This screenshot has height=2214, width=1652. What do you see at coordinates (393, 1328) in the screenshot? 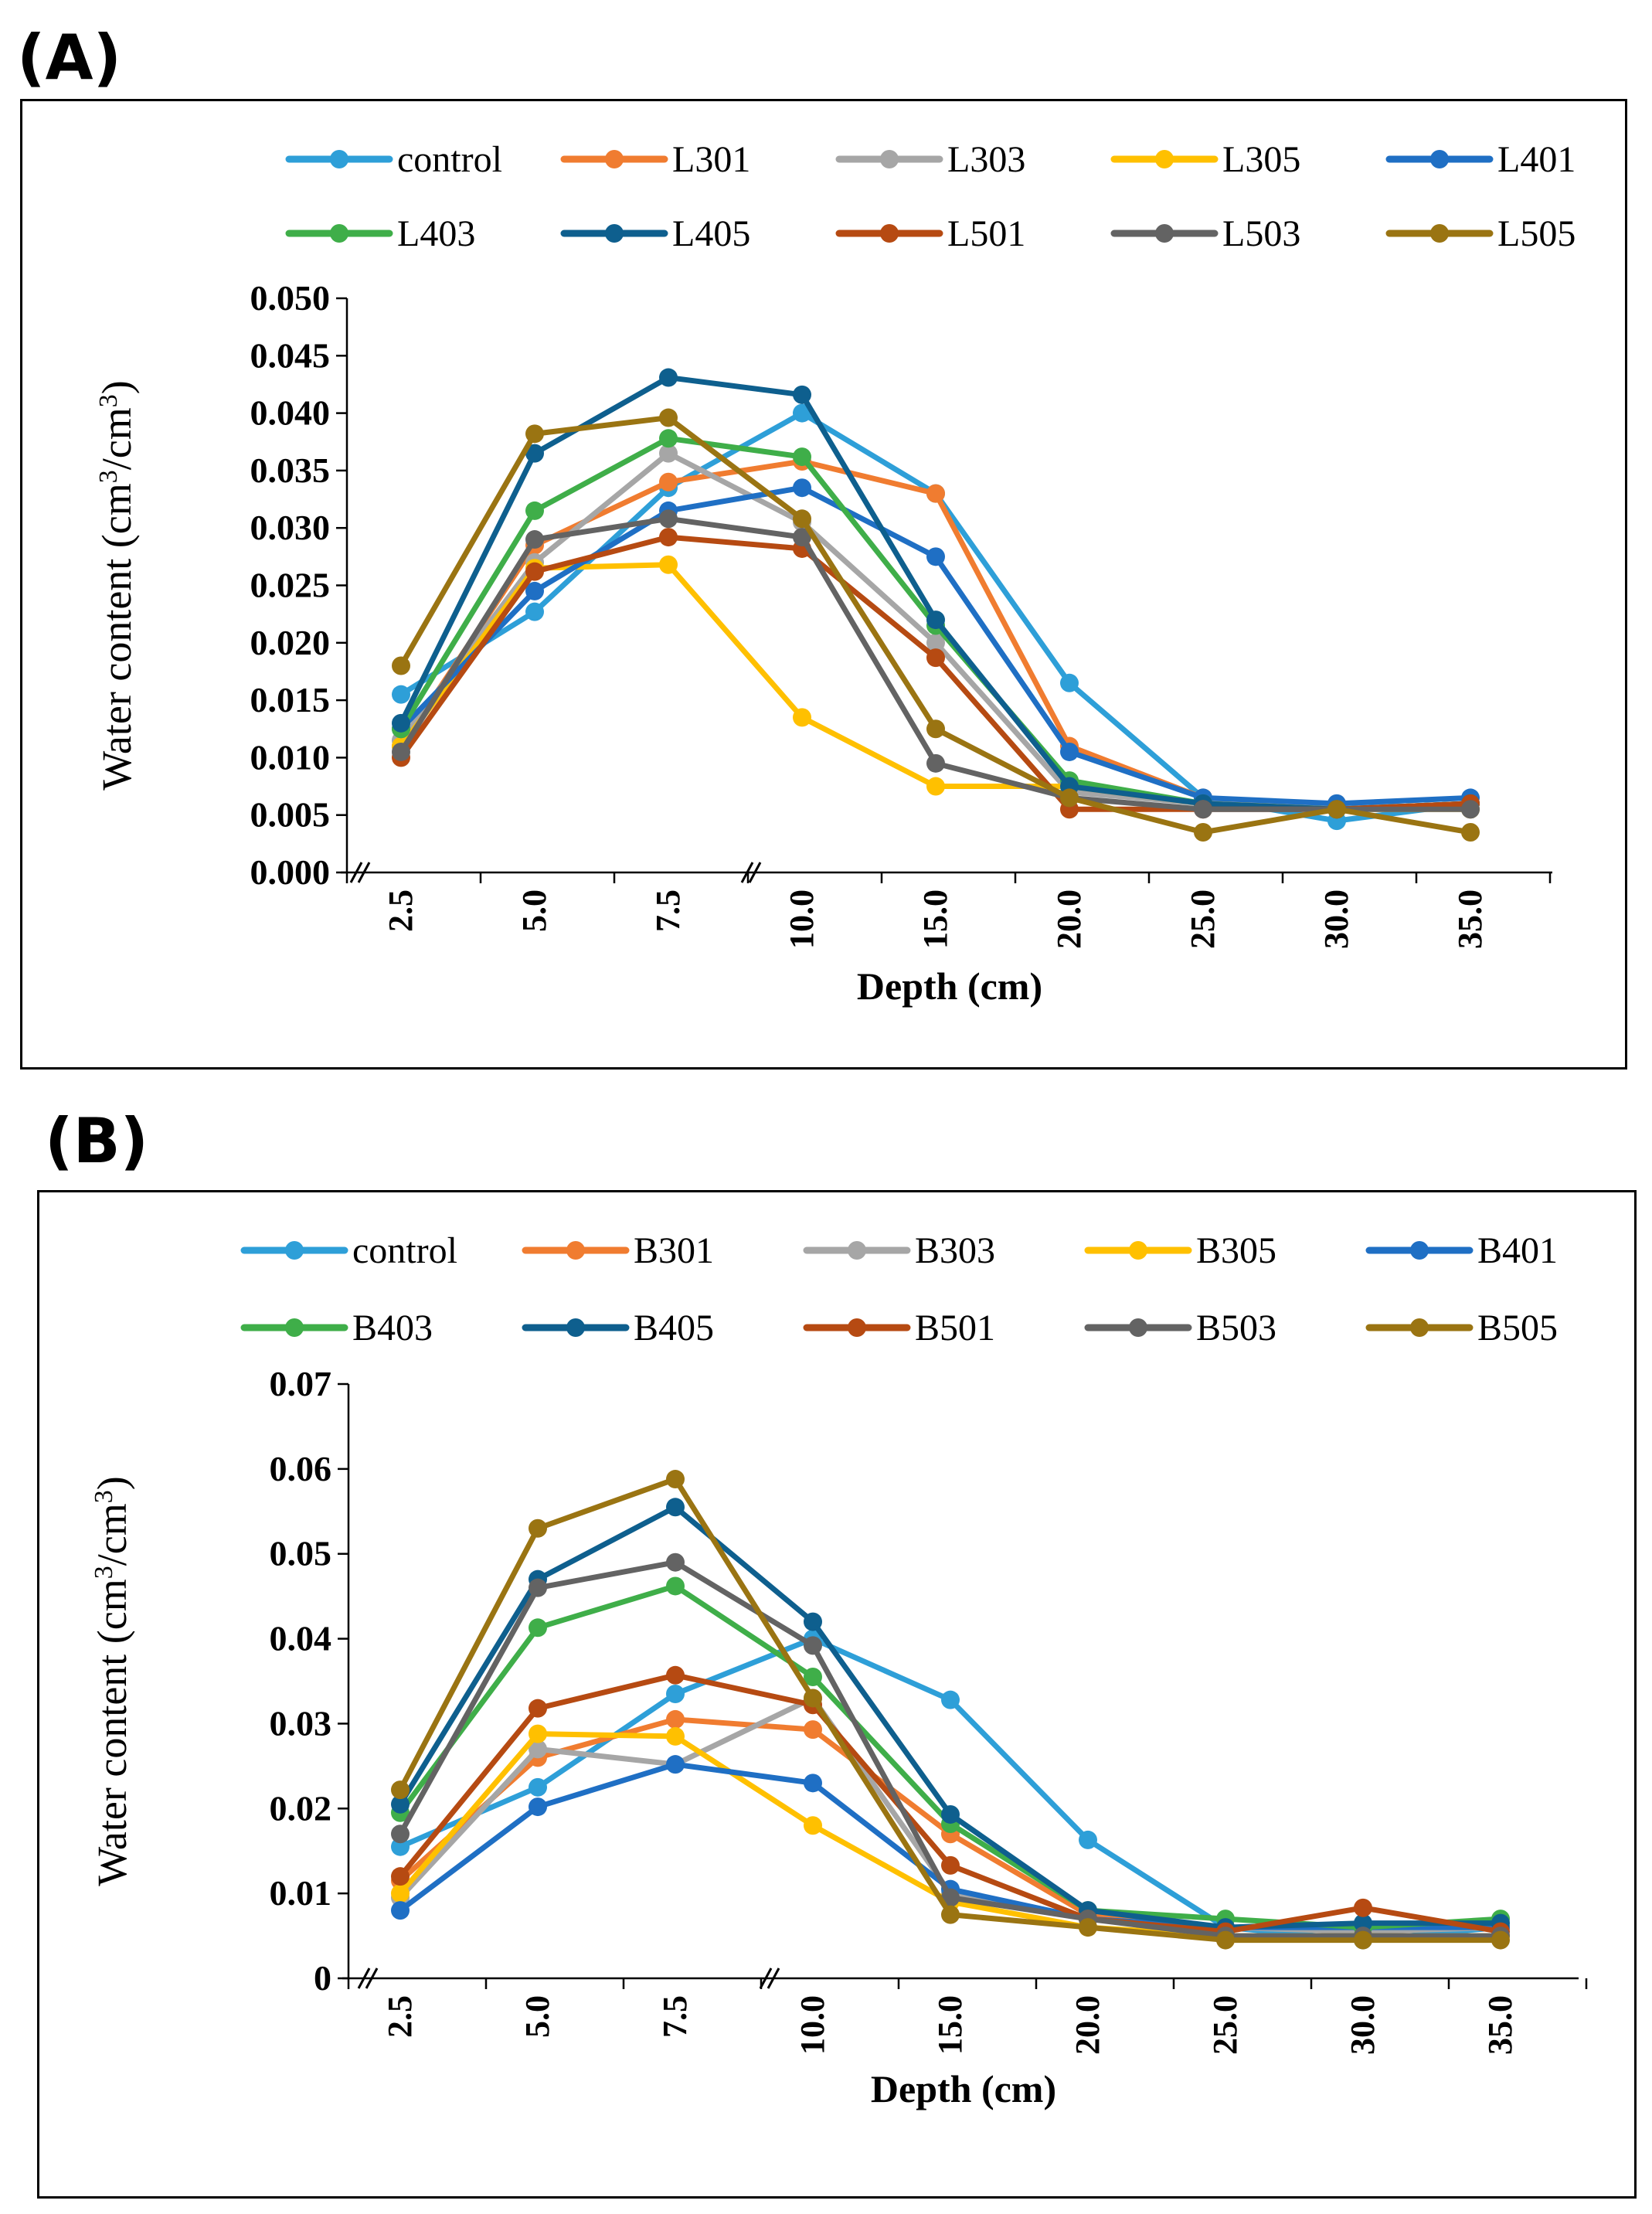
I see `legend-label-B403: B403` at bounding box center [393, 1328].